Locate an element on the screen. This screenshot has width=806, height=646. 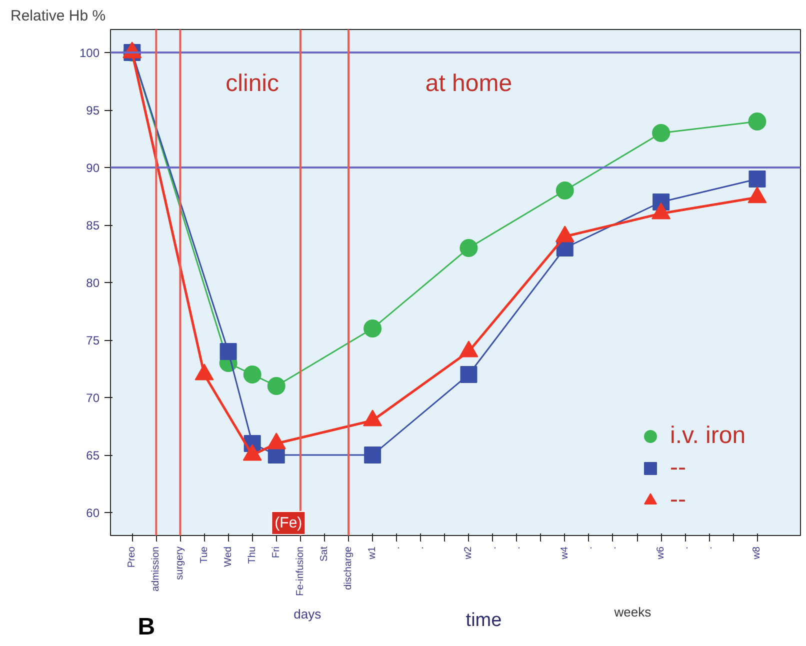
text: B is located at coordinates (147, 627).